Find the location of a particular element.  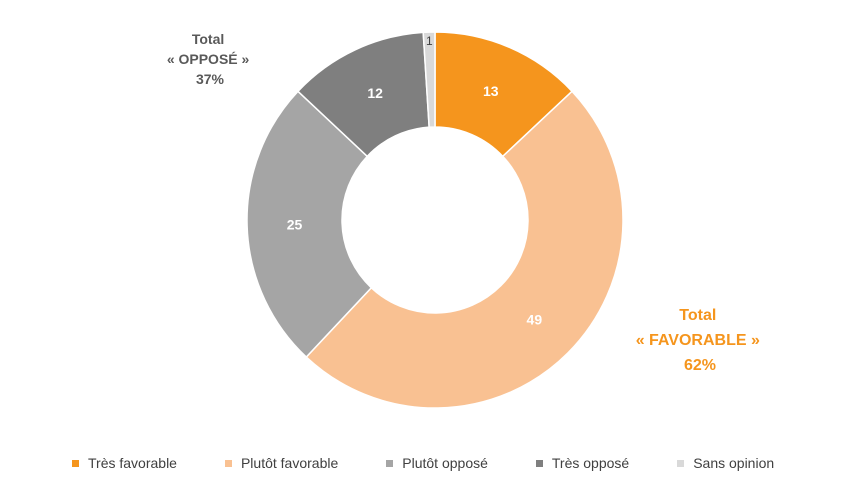

total-favorable-annotation: Total « FAVORABLE » 62% is located at coordinates (700, 340).